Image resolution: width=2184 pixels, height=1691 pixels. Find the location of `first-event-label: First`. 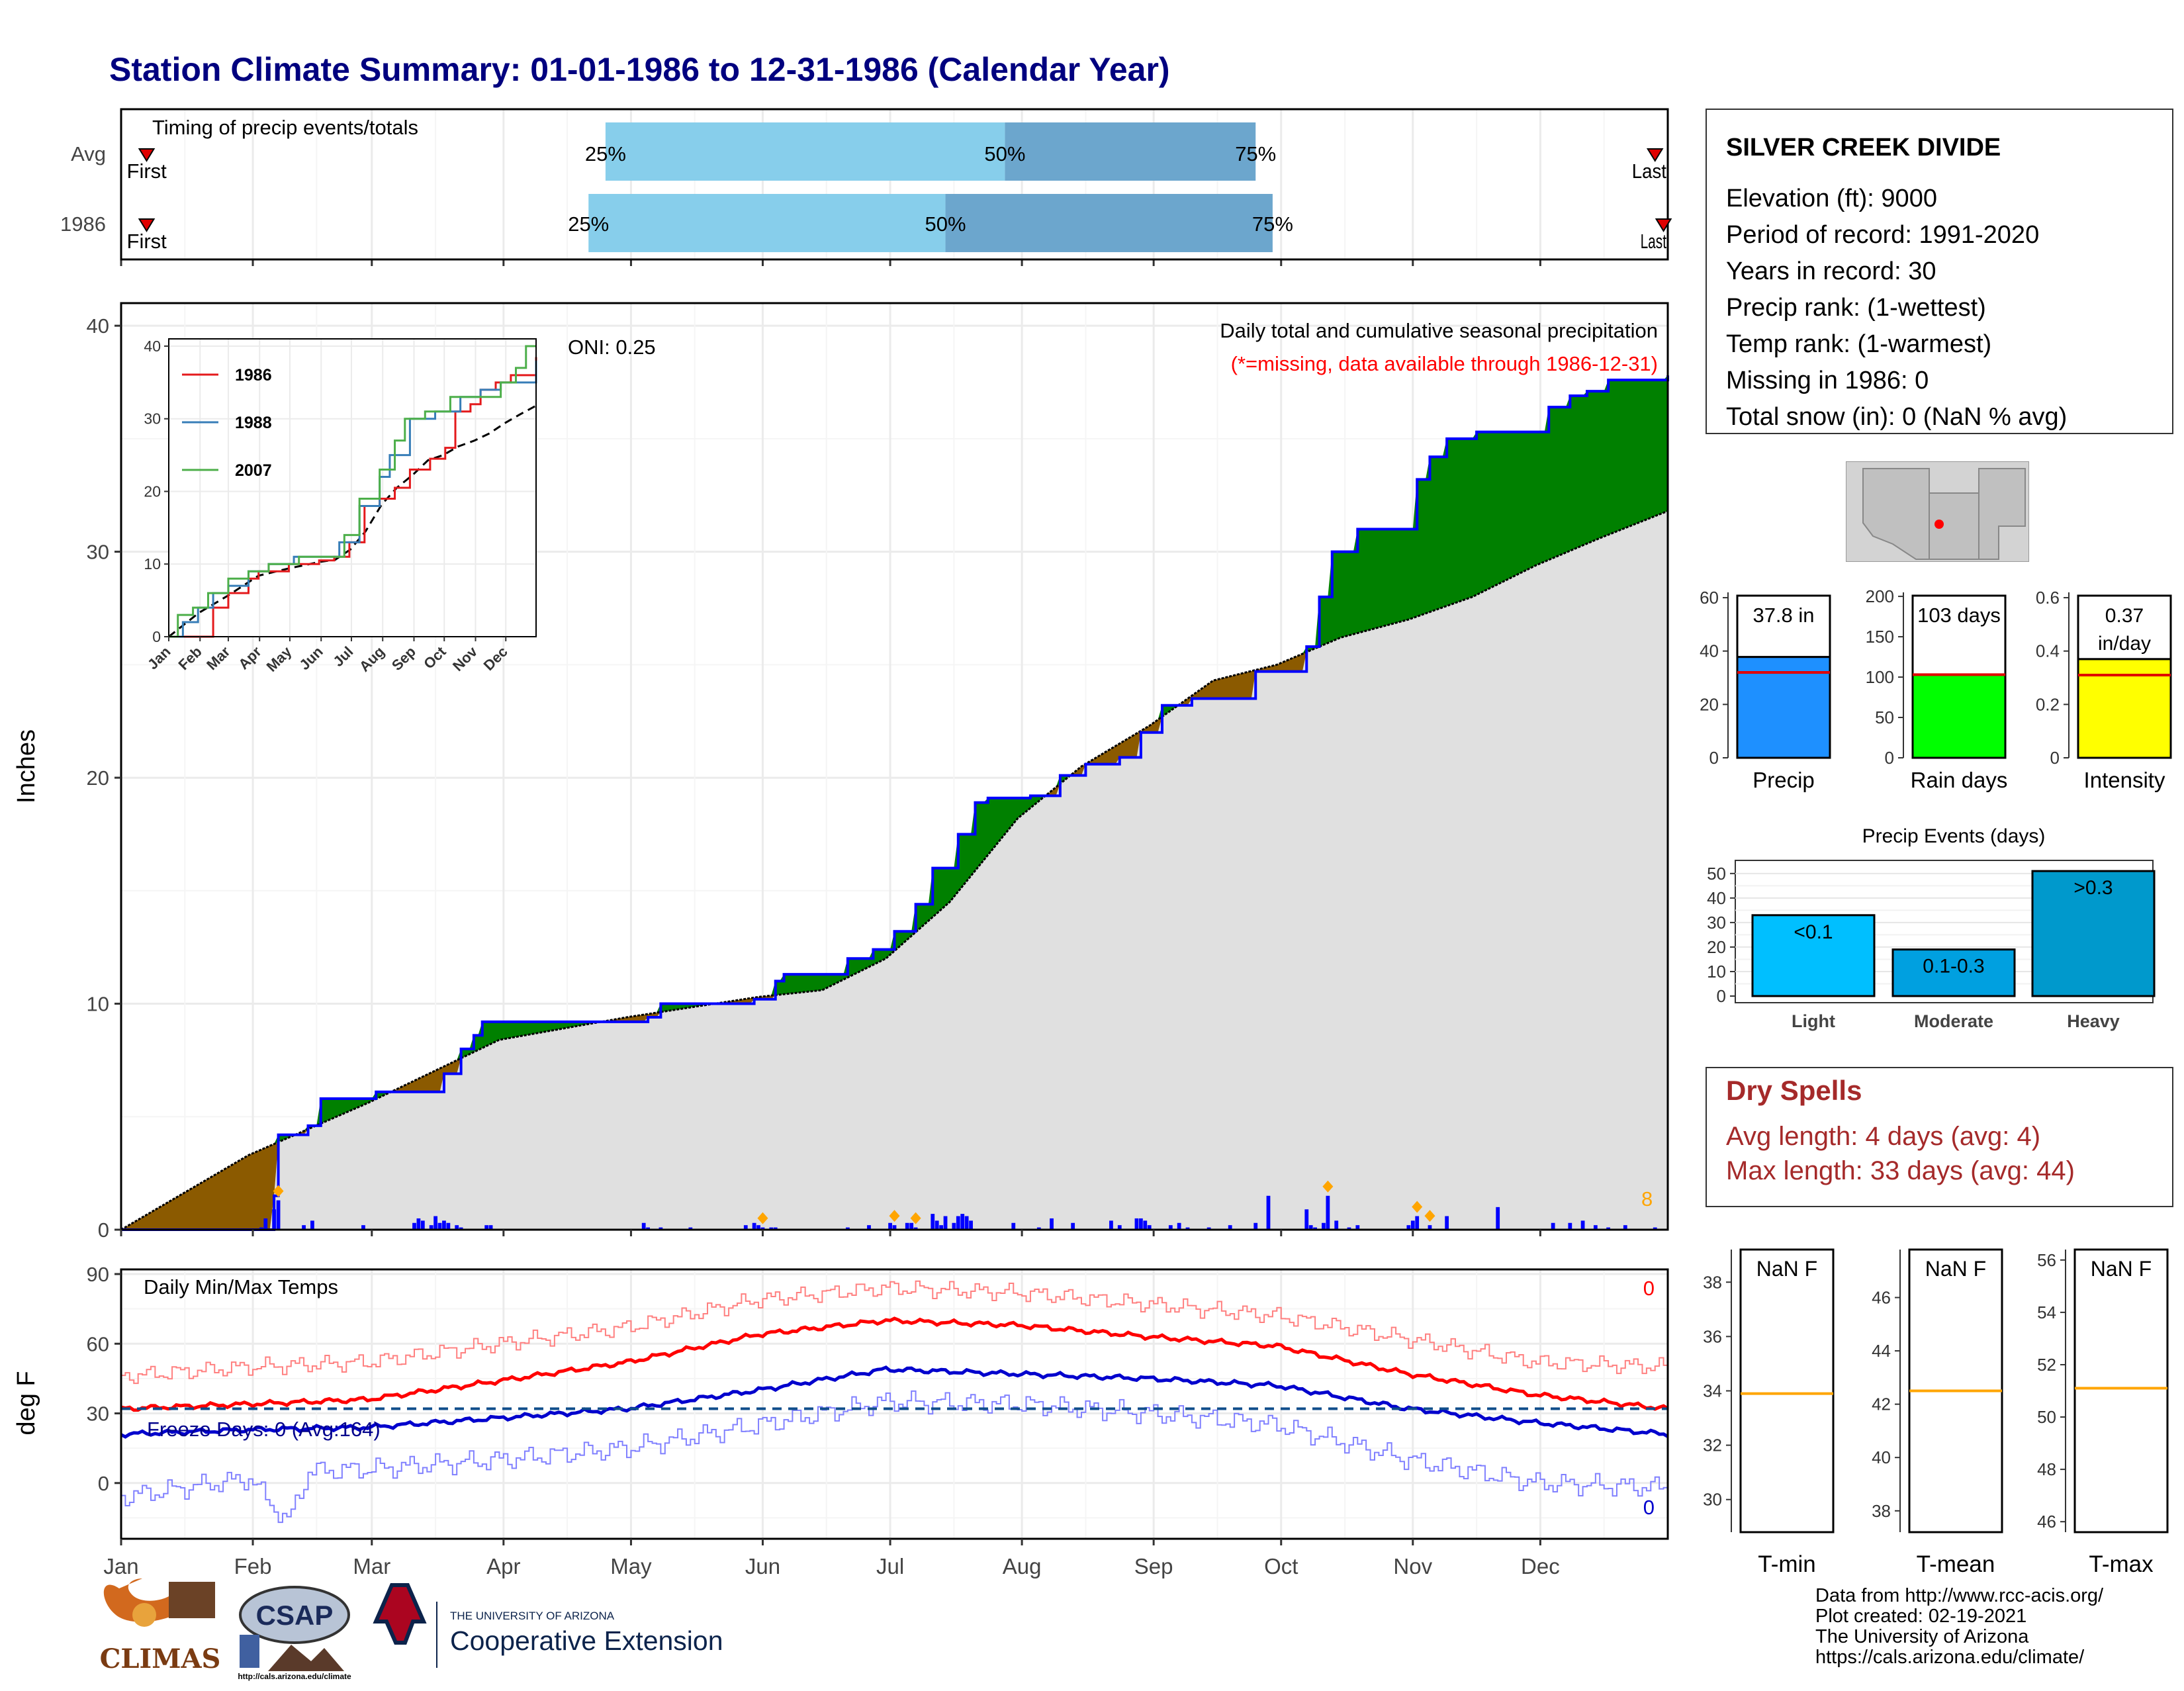

first-event-label: First is located at coordinates (147, 242).